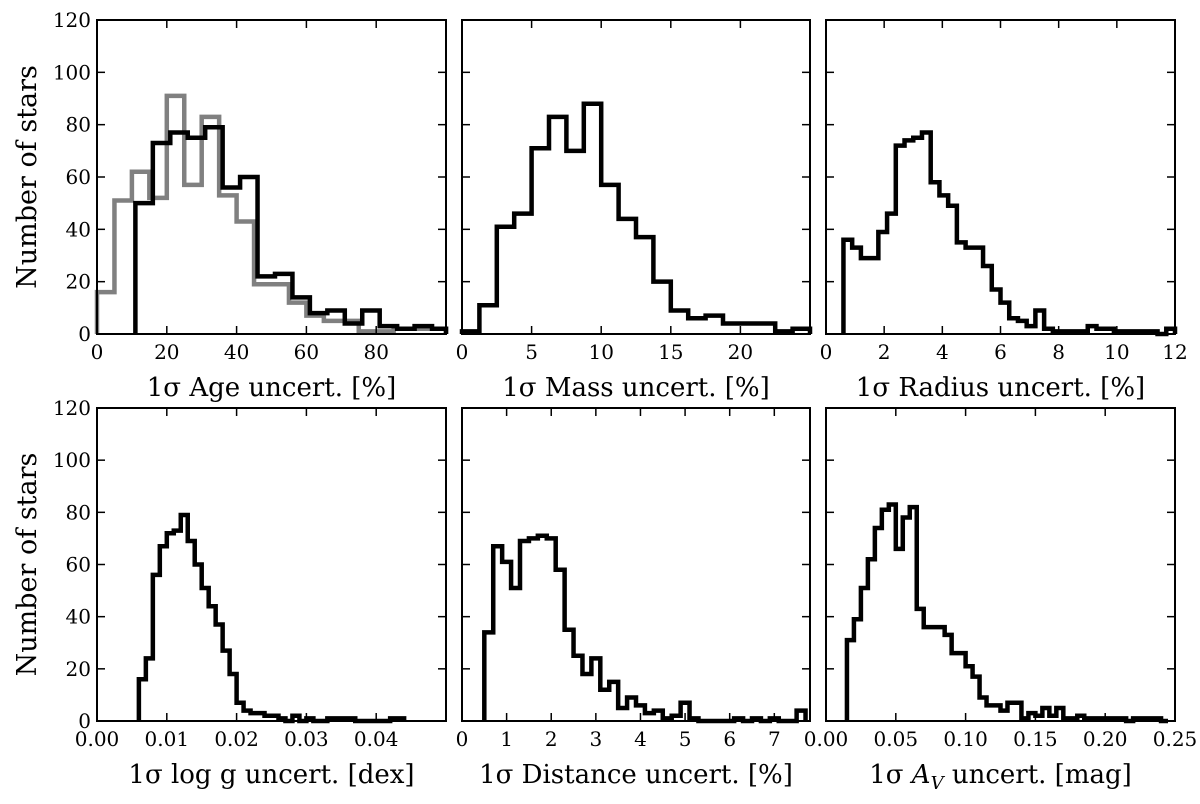 The image size is (1200, 804). I want to click on panel-2: 0 5 10 15 20 1σ Mass uncert. [%], so click(634, 211).